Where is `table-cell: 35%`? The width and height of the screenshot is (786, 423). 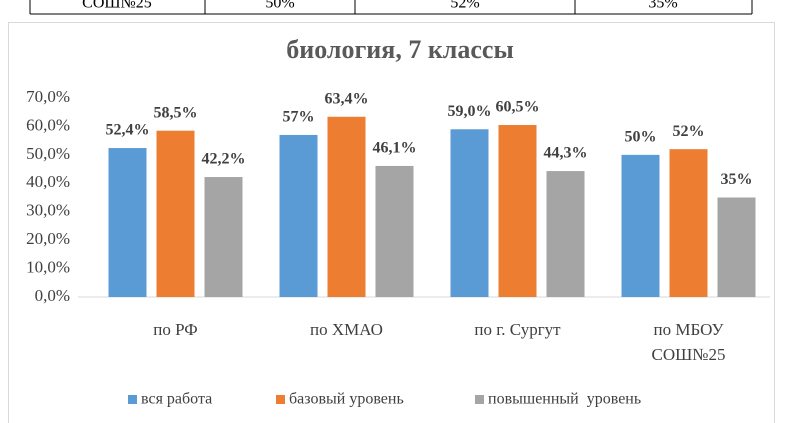 table-cell: 35% is located at coordinates (662, 6).